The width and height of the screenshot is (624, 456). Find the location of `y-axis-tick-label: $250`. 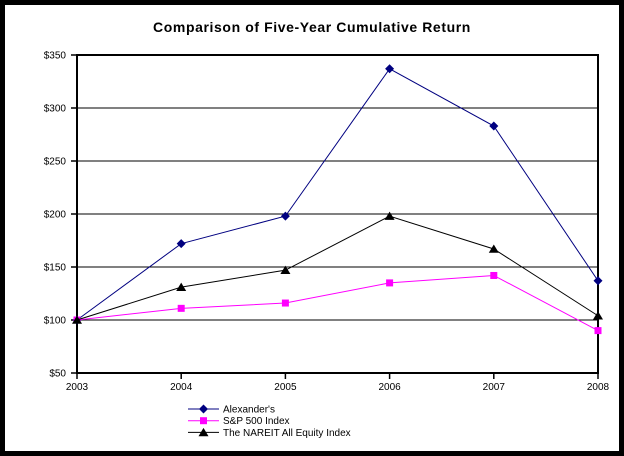

y-axis-tick-label: $250 is located at coordinates (55, 162).